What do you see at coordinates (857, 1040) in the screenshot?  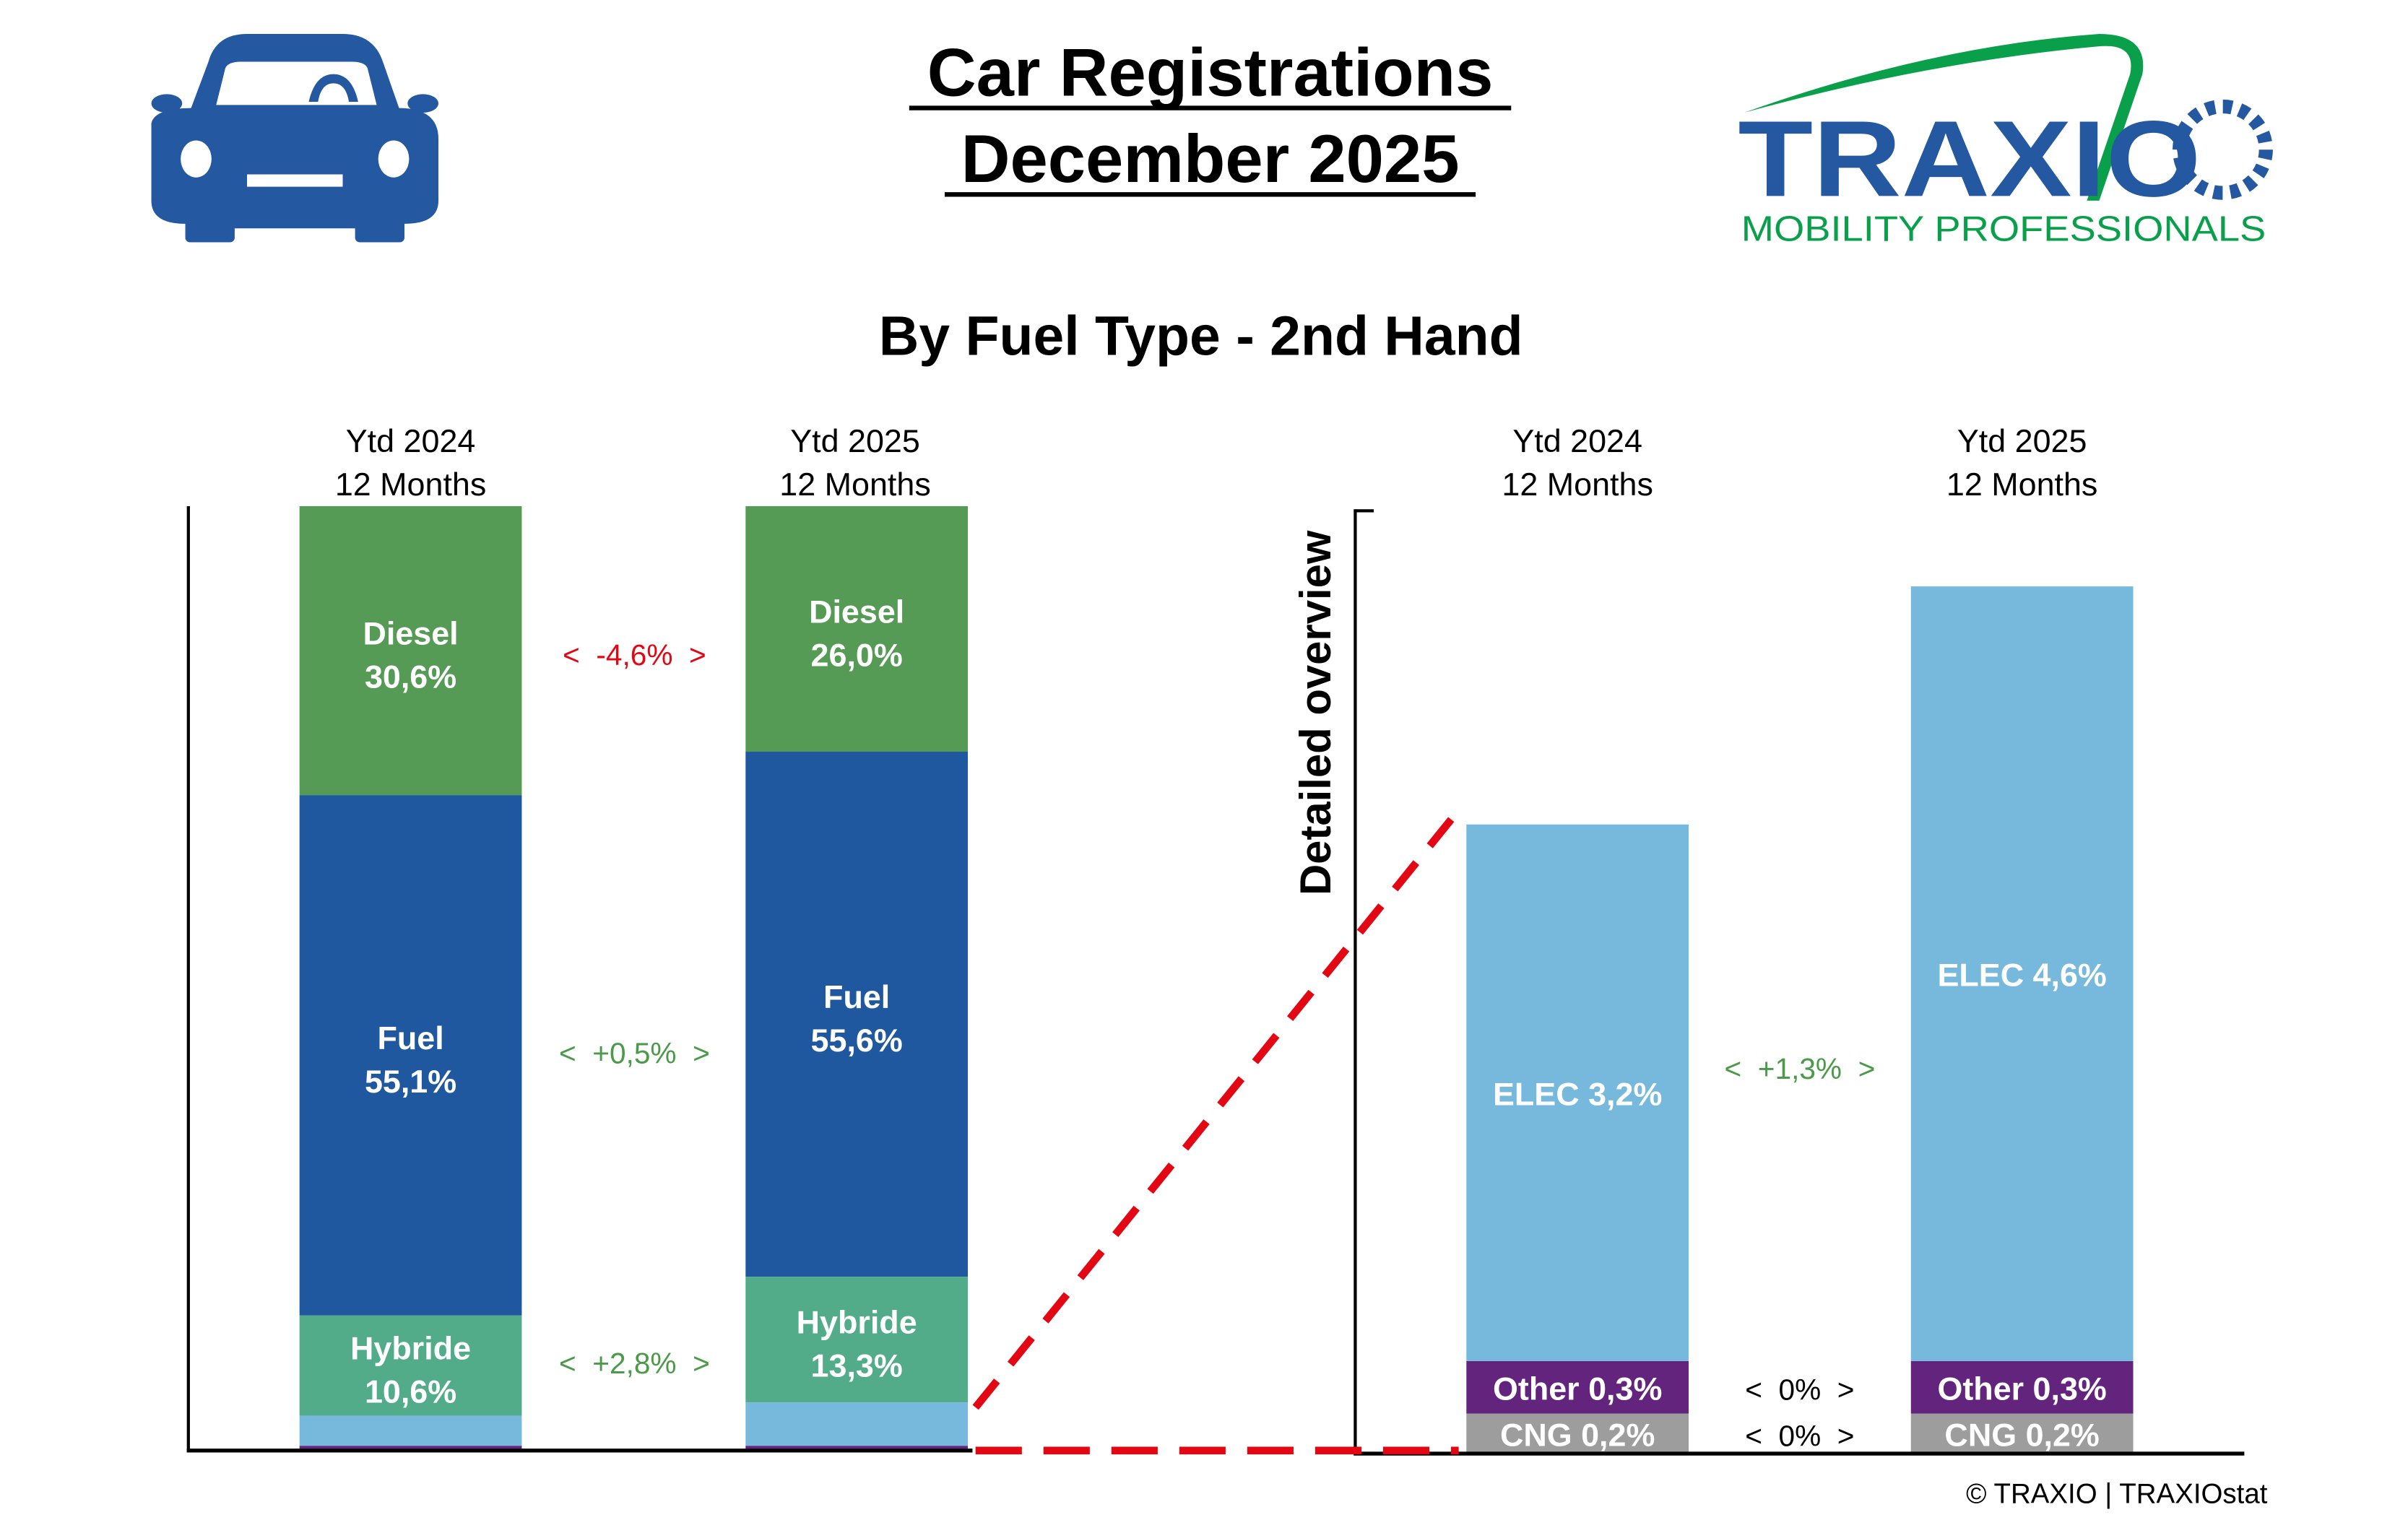 I see `segment-value: 55,6%` at bounding box center [857, 1040].